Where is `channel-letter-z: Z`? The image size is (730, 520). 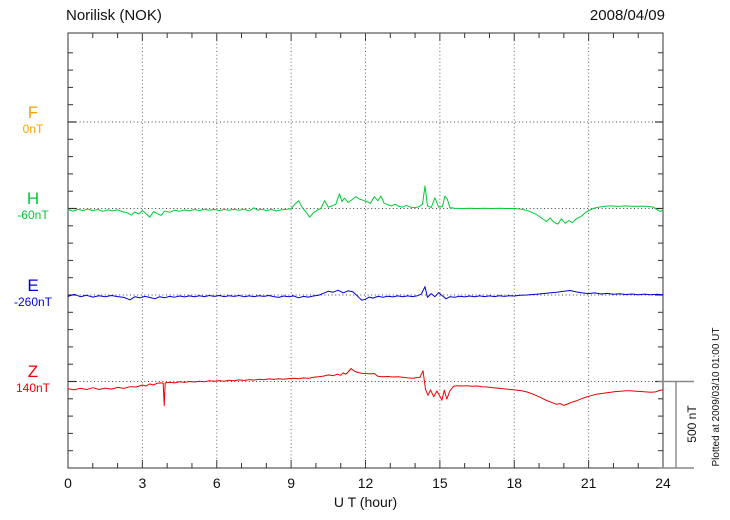 channel-letter-z: Z is located at coordinates (33, 371).